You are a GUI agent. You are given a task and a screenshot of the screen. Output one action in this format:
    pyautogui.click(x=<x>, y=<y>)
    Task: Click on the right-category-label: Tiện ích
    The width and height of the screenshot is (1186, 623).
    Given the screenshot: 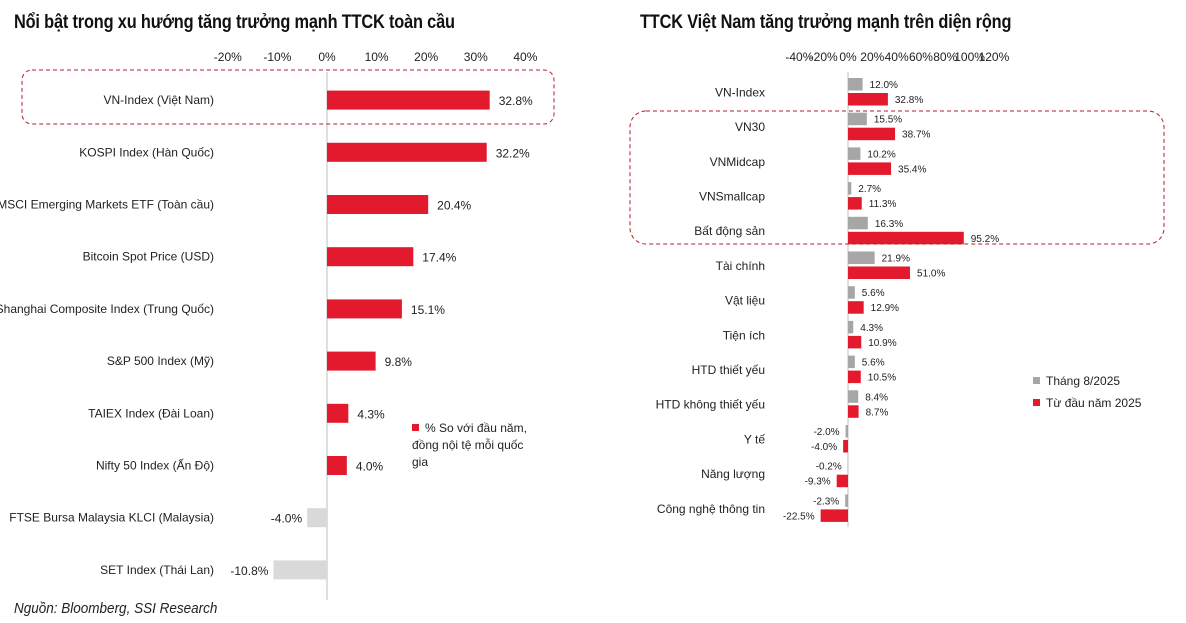 What is the action you would take?
    pyautogui.click(x=744, y=335)
    